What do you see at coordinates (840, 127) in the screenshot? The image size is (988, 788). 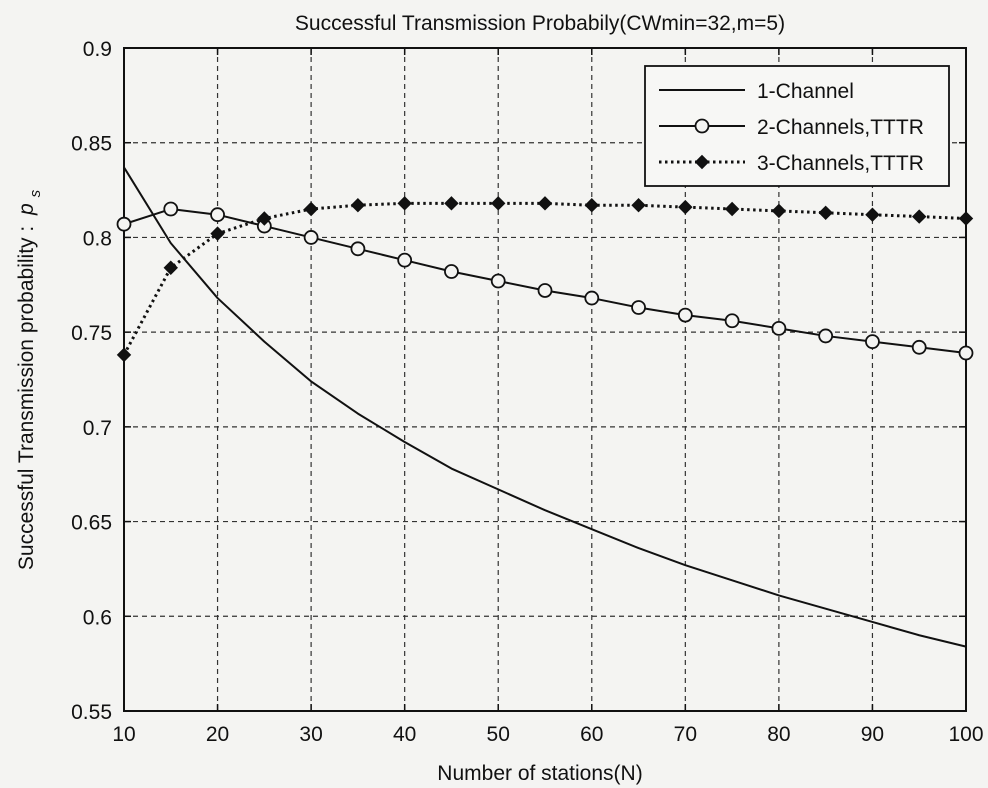 I see `legend-label-2: 2-Channels,TTTR` at bounding box center [840, 127].